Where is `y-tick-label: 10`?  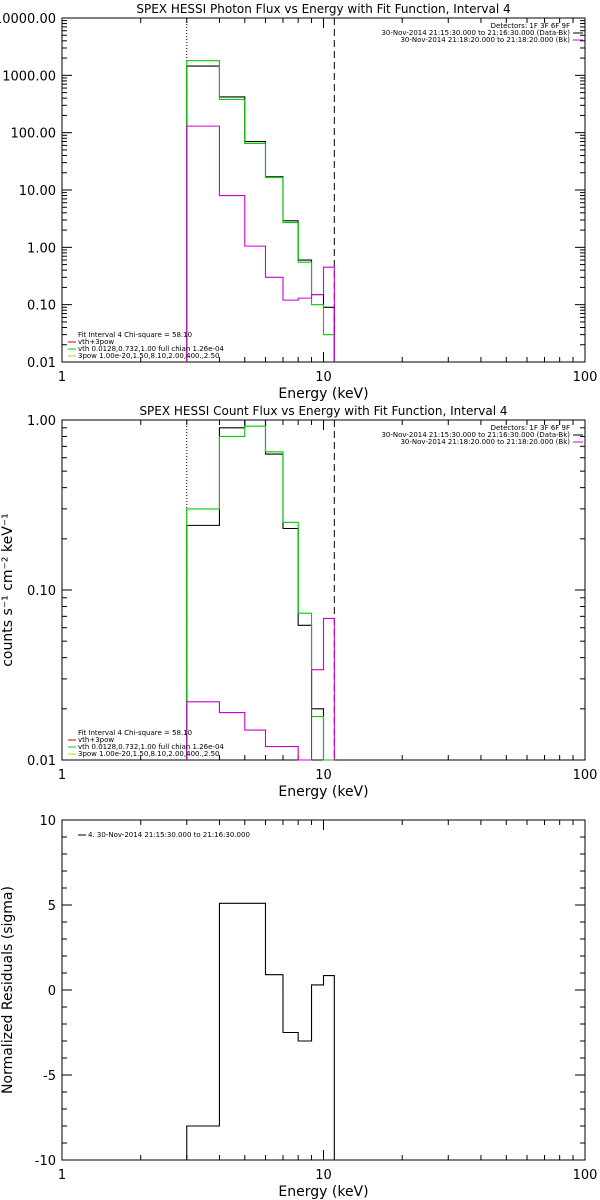 y-tick-label: 10 is located at coordinates (47, 821).